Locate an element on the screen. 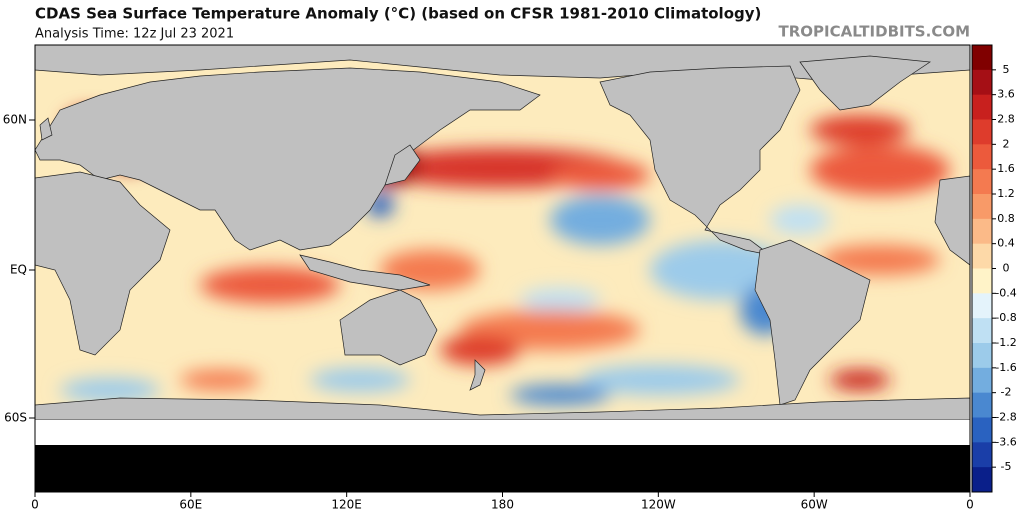 The image size is (1024, 516). colorbar-label: 0.8 is located at coordinates (1006, 218).